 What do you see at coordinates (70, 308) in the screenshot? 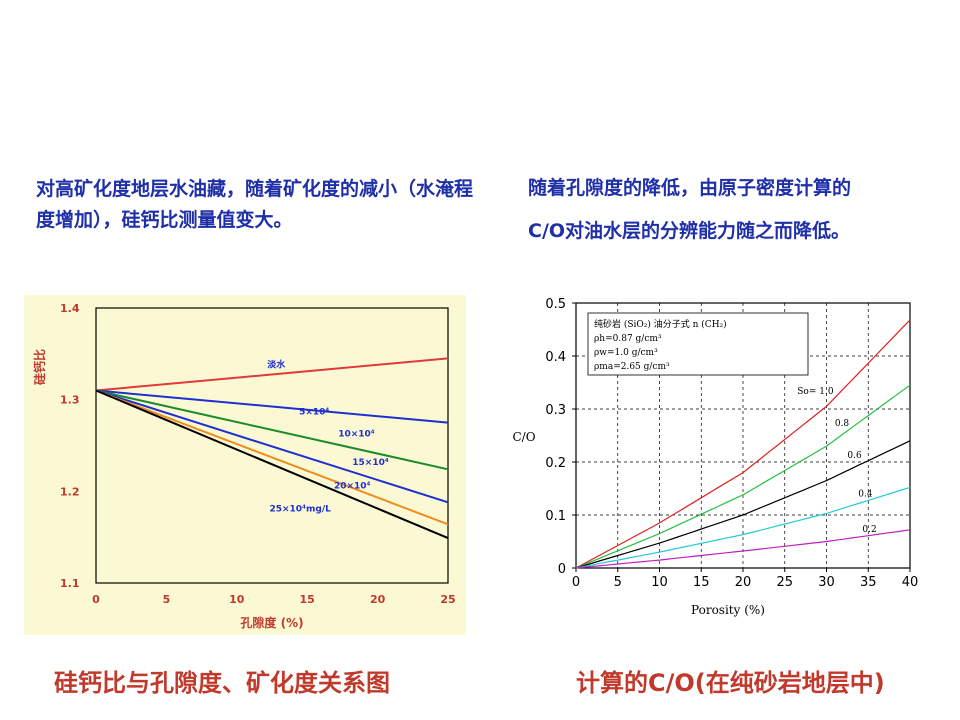
I see `left-y-tick-label-3: 1.4` at bounding box center [70, 308].